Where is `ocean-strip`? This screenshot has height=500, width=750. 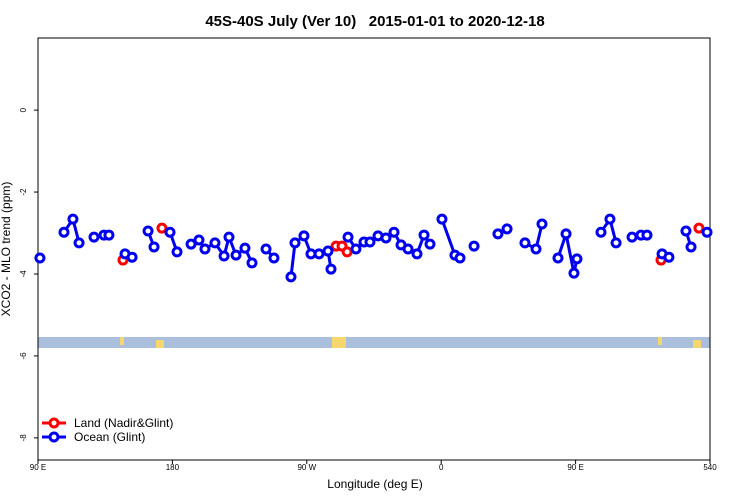
ocean-strip is located at coordinates (374, 342).